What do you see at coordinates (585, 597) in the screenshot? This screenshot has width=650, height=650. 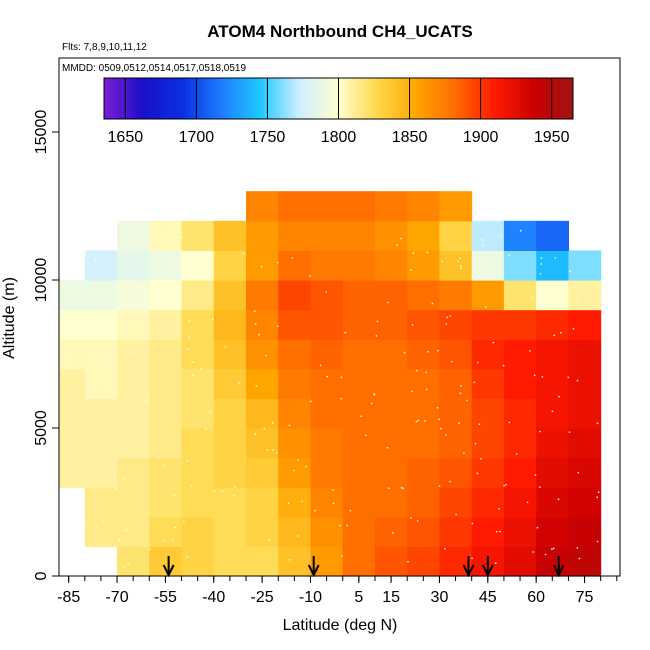 I see `x-tick-label: 75` at bounding box center [585, 597].